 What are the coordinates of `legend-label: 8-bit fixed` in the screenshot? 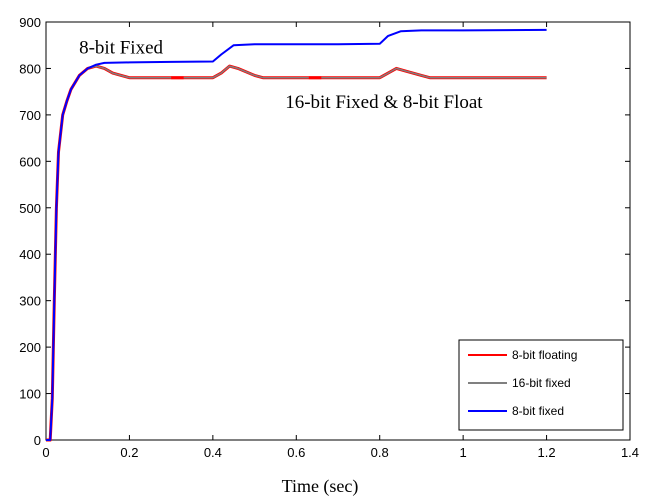 It's located at (538, 411).